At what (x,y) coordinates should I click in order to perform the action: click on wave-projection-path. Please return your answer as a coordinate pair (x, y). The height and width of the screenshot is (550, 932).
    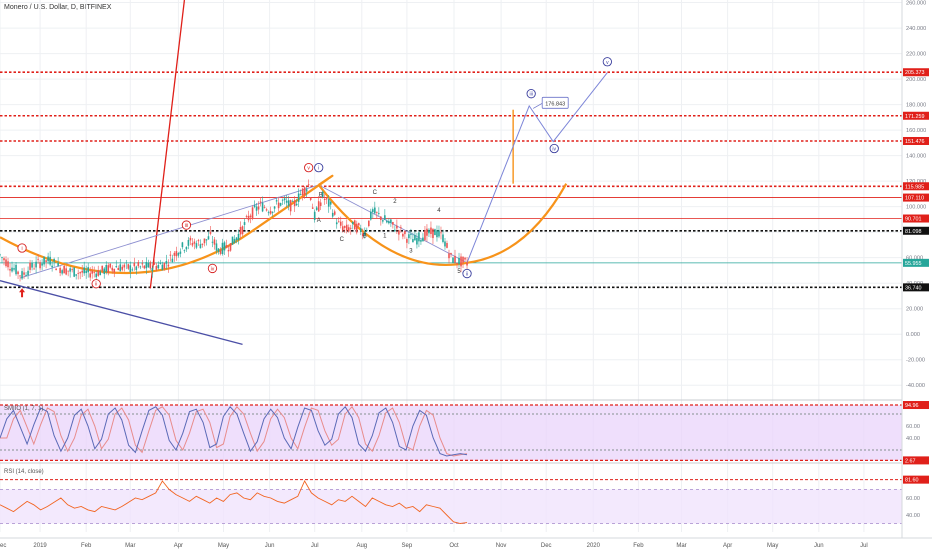
    Looking at the image, I should click on (537, 167).